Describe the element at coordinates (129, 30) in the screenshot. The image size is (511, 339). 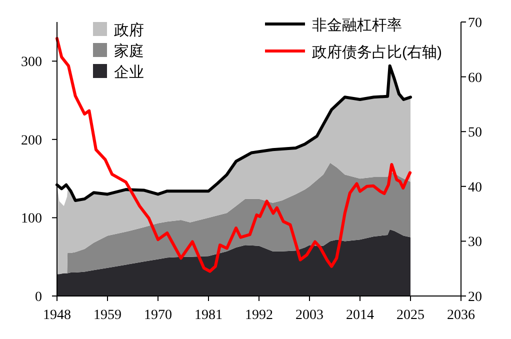
I see `legend-label: 政府` at that location.